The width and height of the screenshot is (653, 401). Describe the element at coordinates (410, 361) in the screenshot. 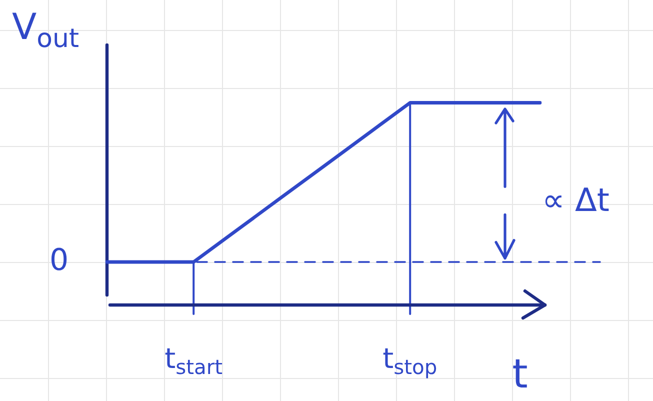

I see `x-tick-label: t$_{stop}$` at that location.